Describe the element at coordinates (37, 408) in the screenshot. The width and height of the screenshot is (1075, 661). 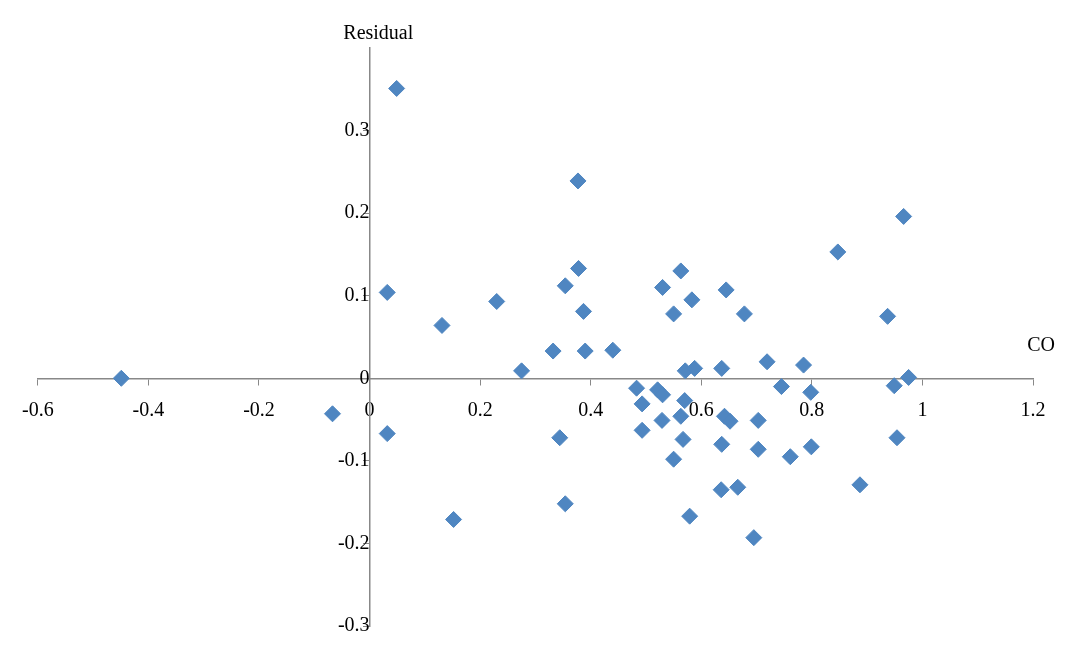
I see `x-tick-label: -0.6` at that location.